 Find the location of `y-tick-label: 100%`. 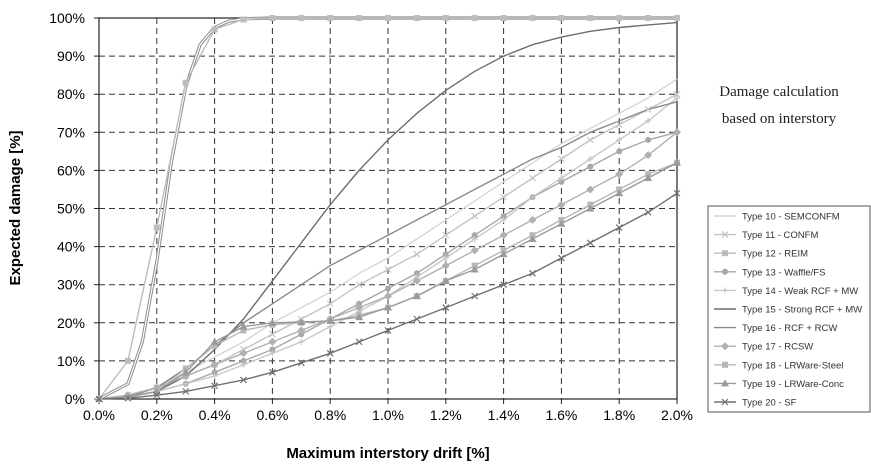

y-tick-label: 100% is located at coordinates (67, 18).